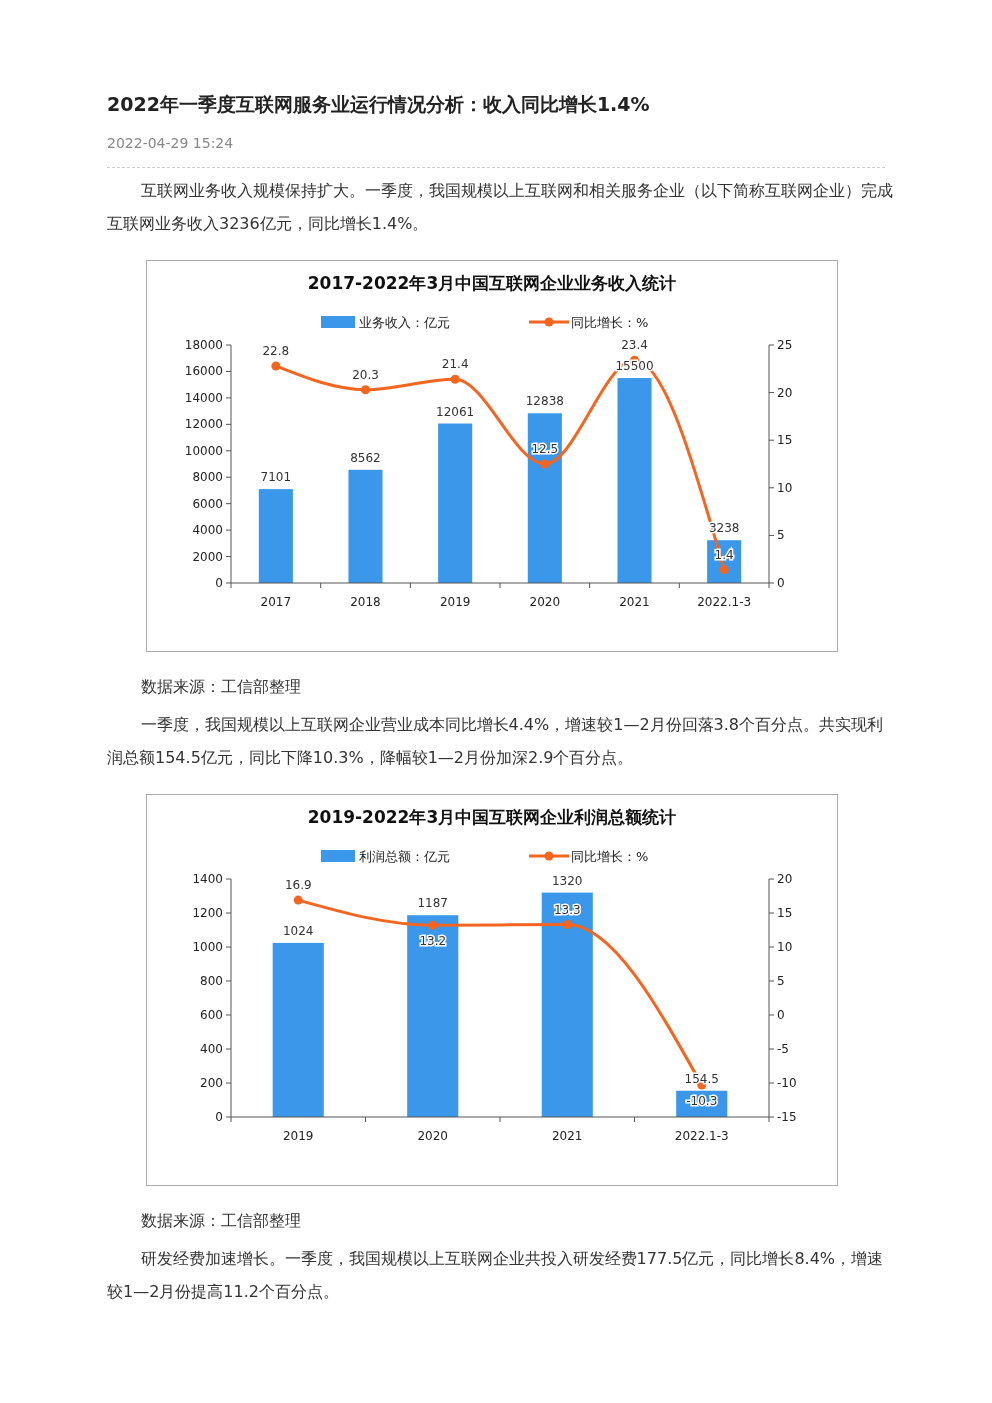 The height and width of the screenshot is (1403, 992). What do you see at coordinates (203, 397) in the screenshot?
I see `y-tick-label: 14000` at bounding box center [203, 397].